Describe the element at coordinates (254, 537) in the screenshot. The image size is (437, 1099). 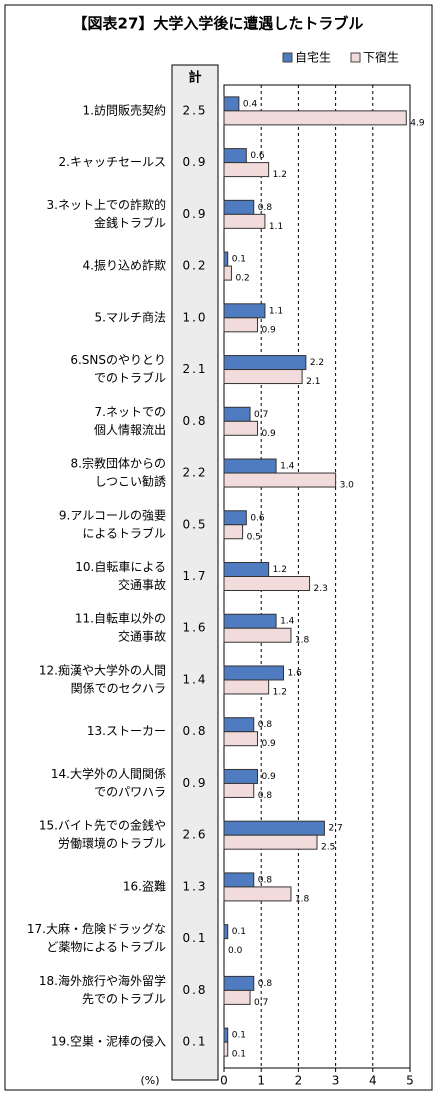
I see `value-label: 0.5` at that location.